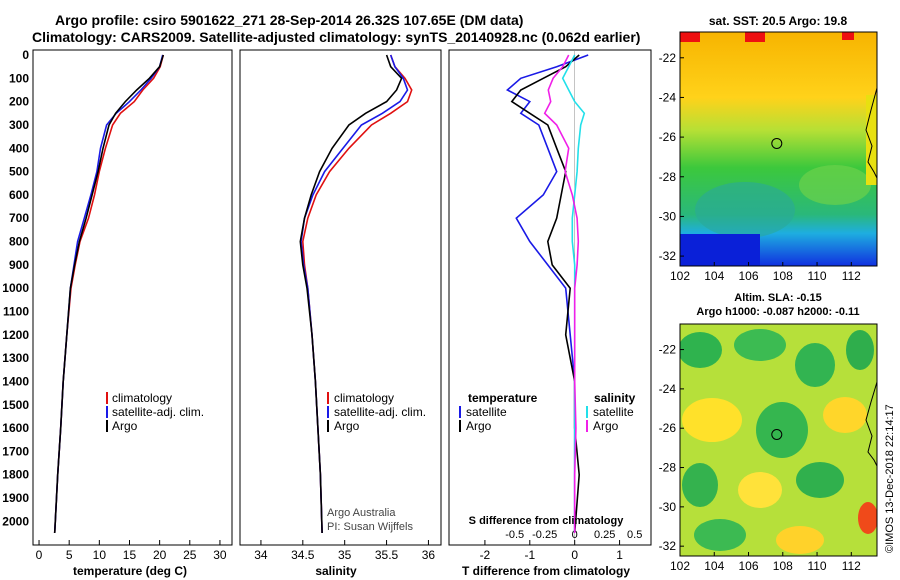  I want to click on depth-tick-label: 2000, so click(15, 521).